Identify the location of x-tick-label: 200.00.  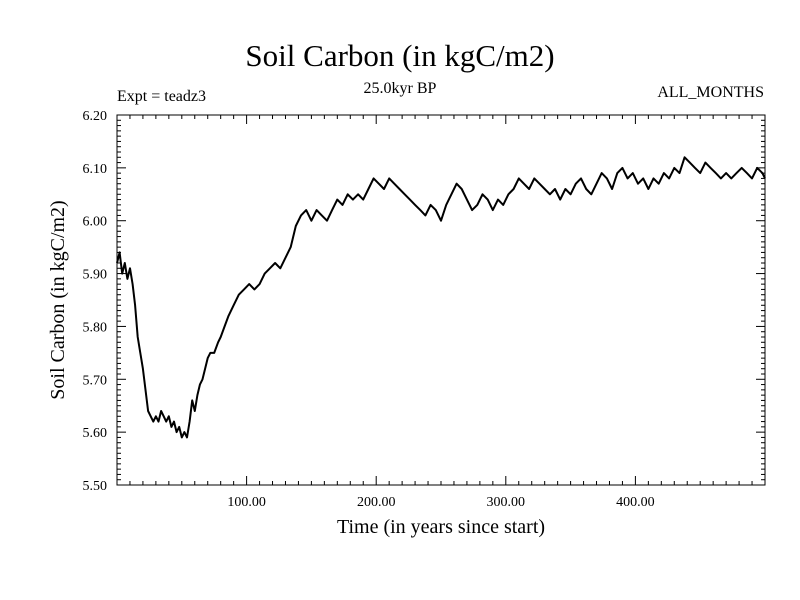
(376, 502).